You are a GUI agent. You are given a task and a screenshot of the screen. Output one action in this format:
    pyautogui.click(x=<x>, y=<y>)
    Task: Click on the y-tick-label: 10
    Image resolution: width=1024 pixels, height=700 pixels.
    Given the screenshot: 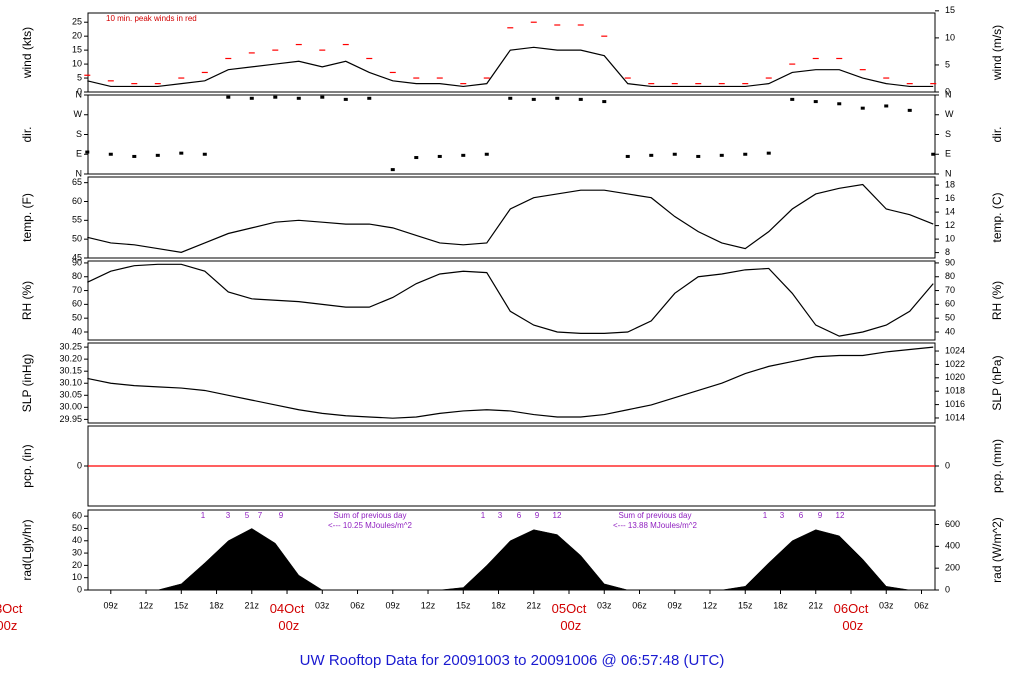 What is the action you would take?
    pyautogui.click(x=77, y=63)
    